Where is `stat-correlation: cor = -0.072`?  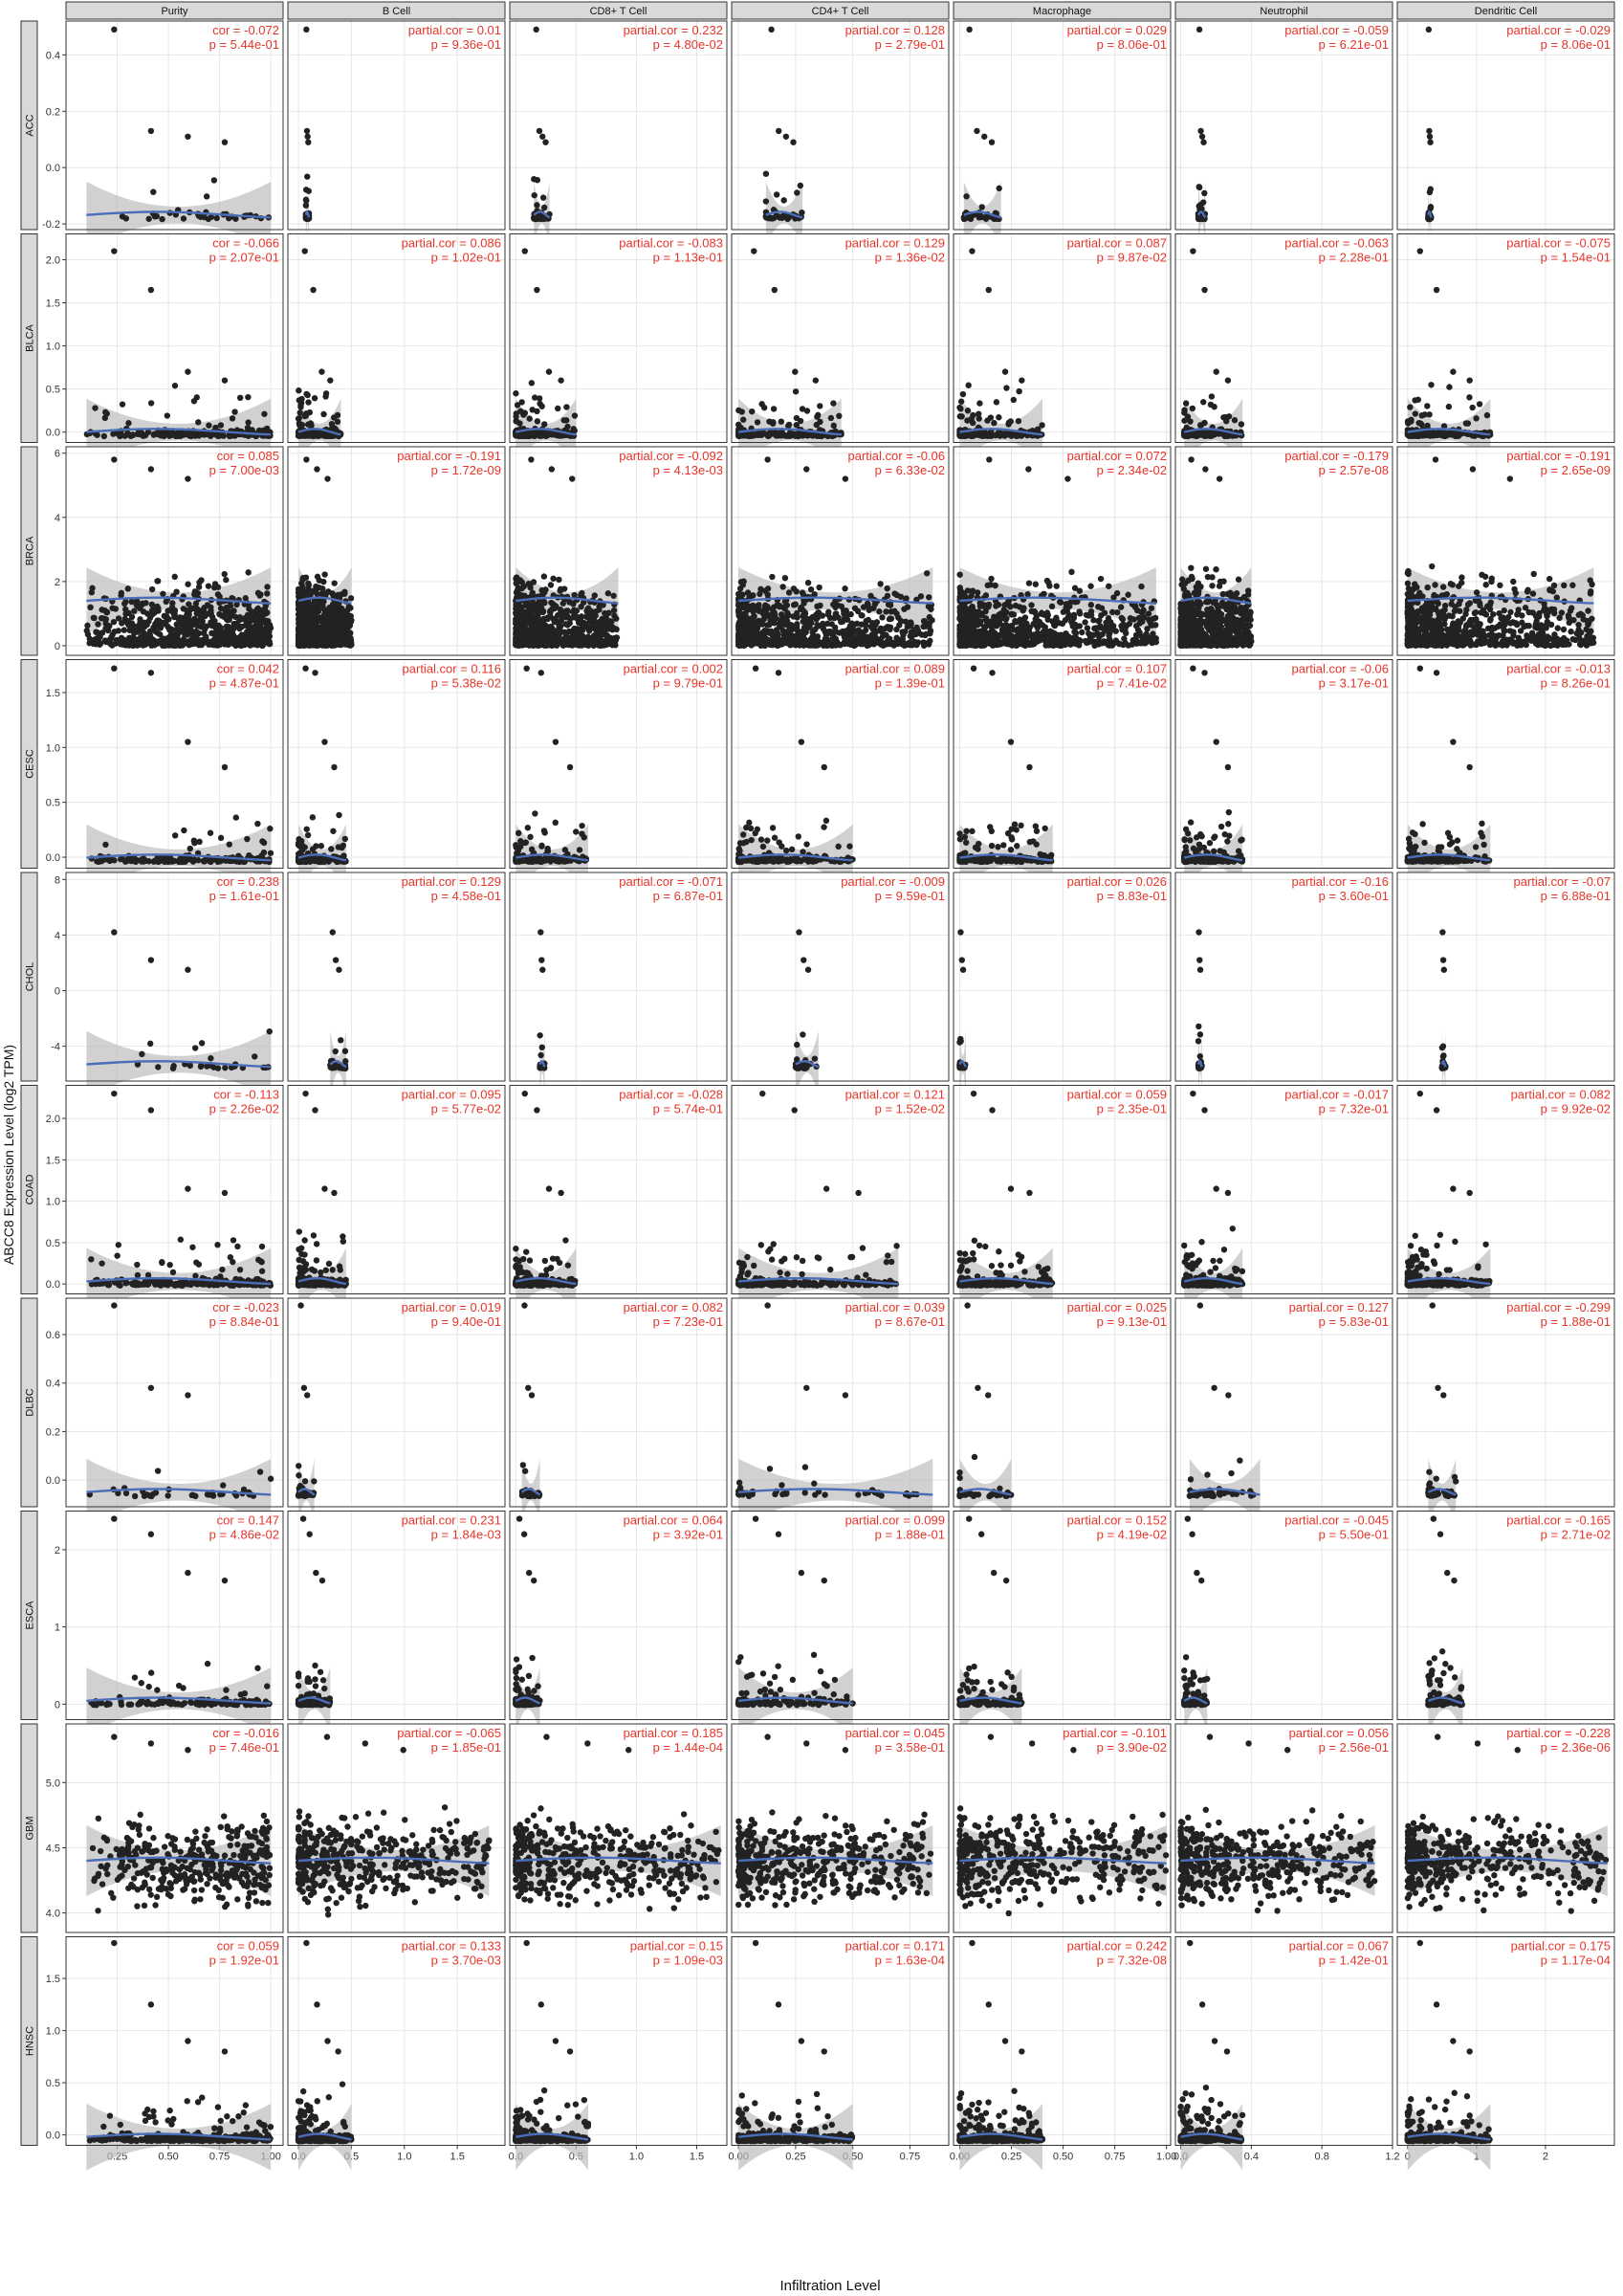 stat-correlation: cor = -0.072 is located at coordinates (246, 30).